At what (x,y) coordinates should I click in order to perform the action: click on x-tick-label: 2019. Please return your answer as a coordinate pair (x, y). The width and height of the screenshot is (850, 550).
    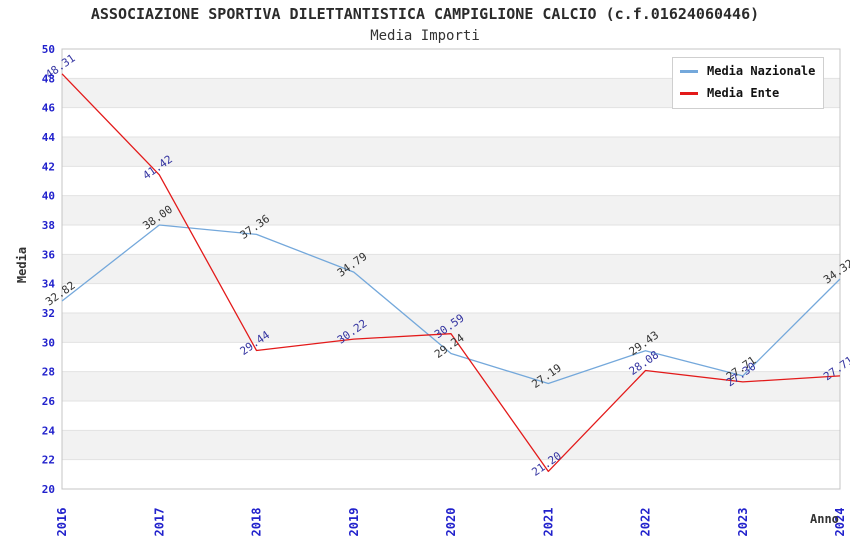
    Looking at the image, I should click on (354, 522).